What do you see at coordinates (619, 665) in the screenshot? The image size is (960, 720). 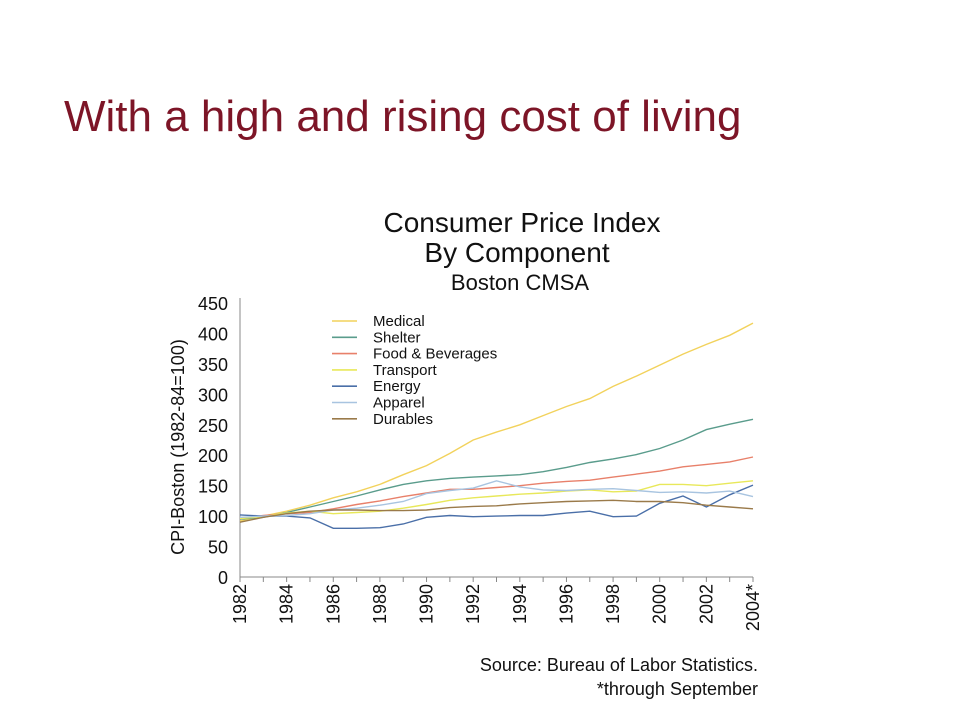 I see `source-note: Source: Bureau of Labor Statistics.` at bounding box center [619, 665].